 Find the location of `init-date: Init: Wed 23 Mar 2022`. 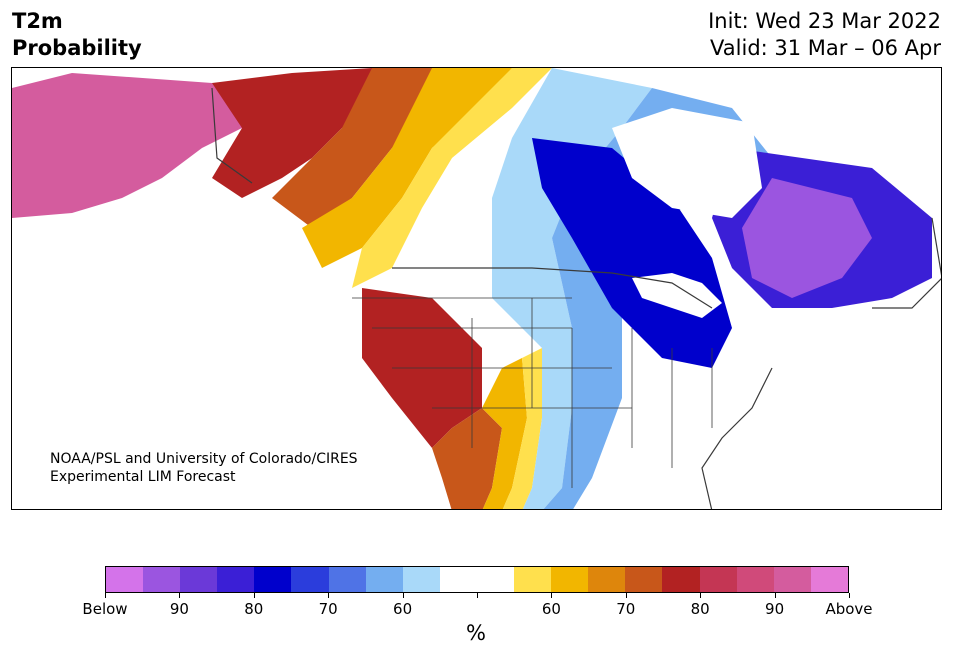

init-date: Init: Wed 23 Mar 2022 is located at coordinates (824, 21).